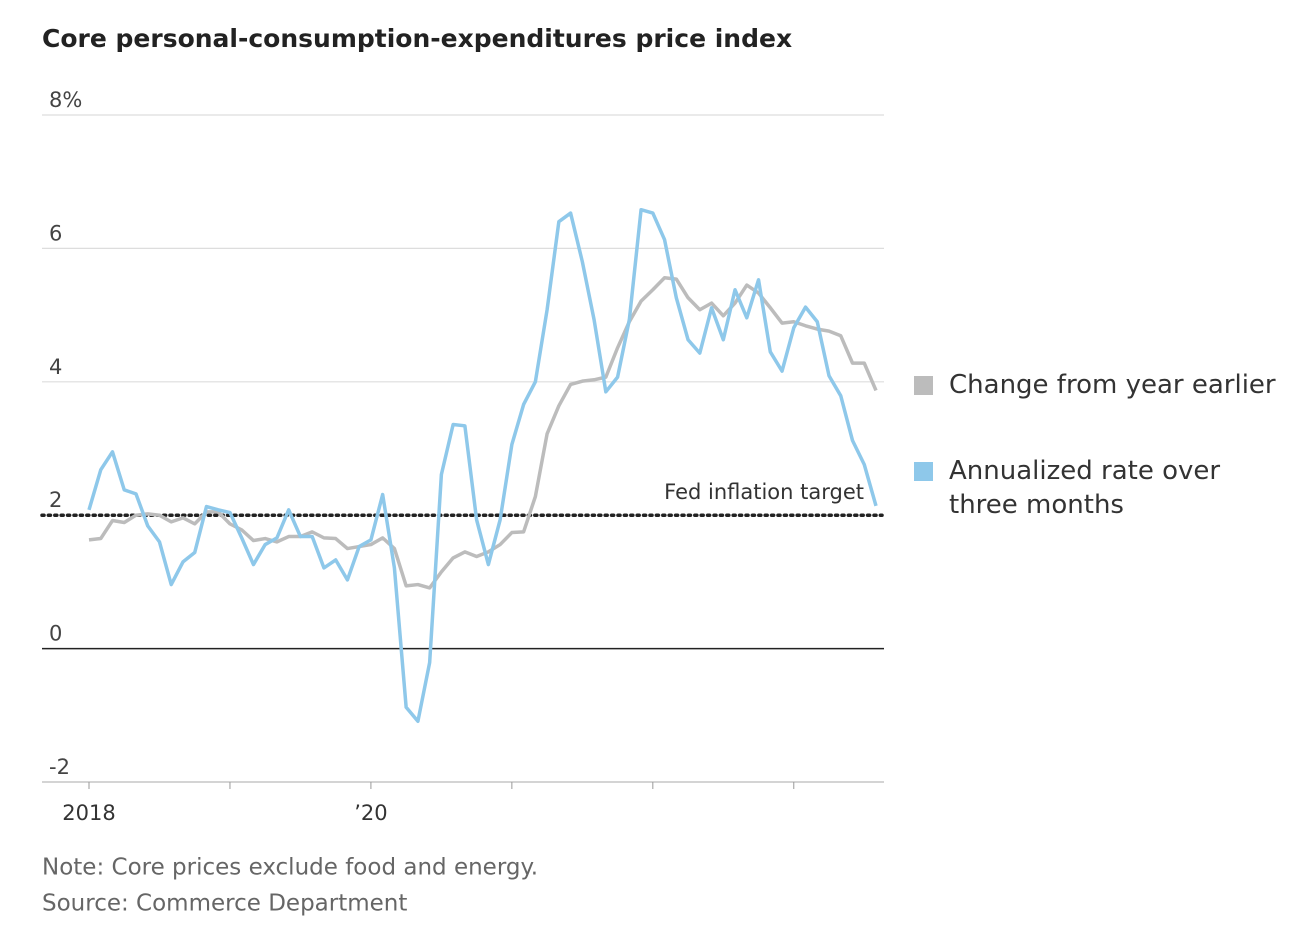 The image size is (1298, 945). I want to click on legend-label: Change from year earlier, so click(1112, 385).